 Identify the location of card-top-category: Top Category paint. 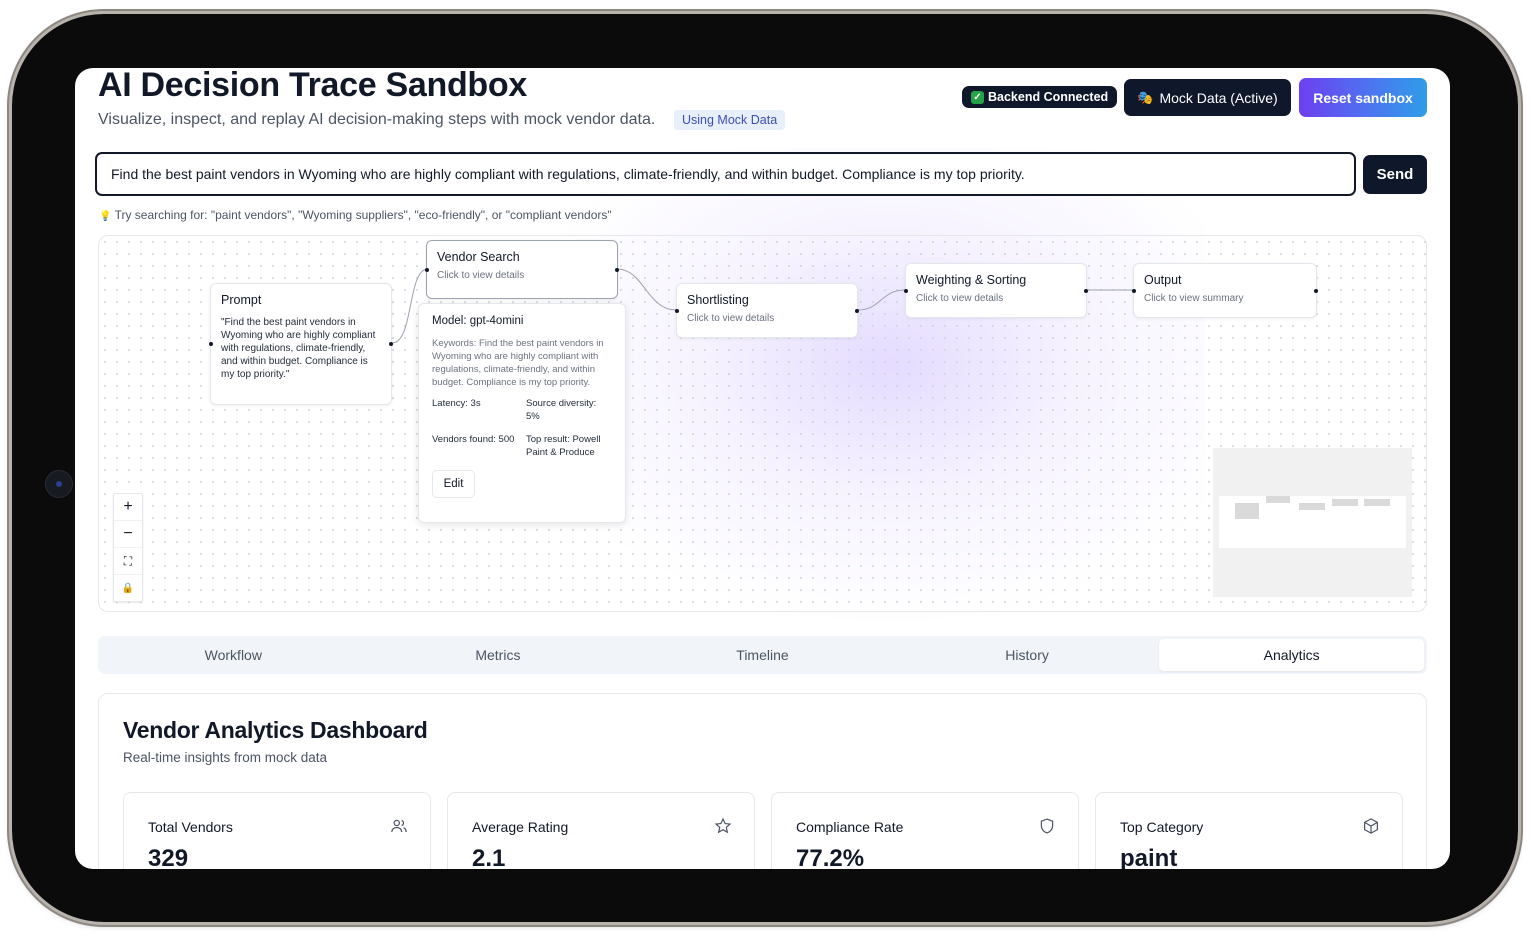
(1249, 830).